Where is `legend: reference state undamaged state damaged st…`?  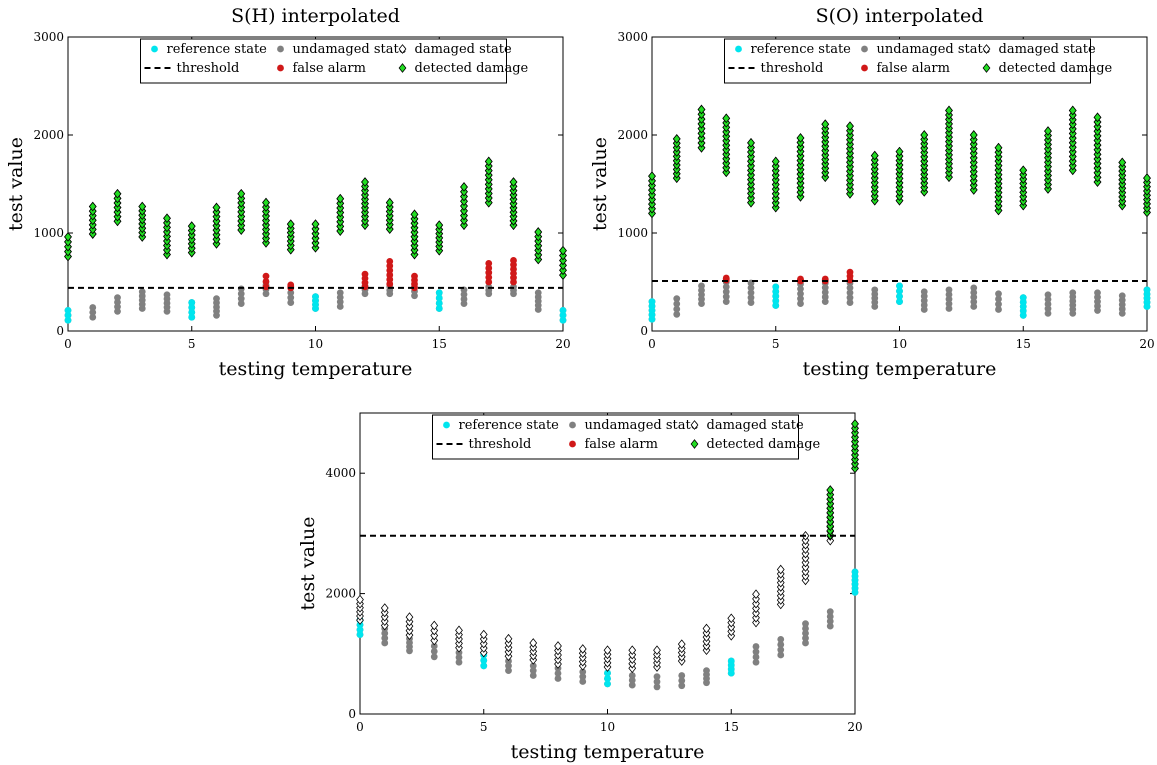
legend: reference state undamaged state damaged st… is located at coordinates (334, 61).